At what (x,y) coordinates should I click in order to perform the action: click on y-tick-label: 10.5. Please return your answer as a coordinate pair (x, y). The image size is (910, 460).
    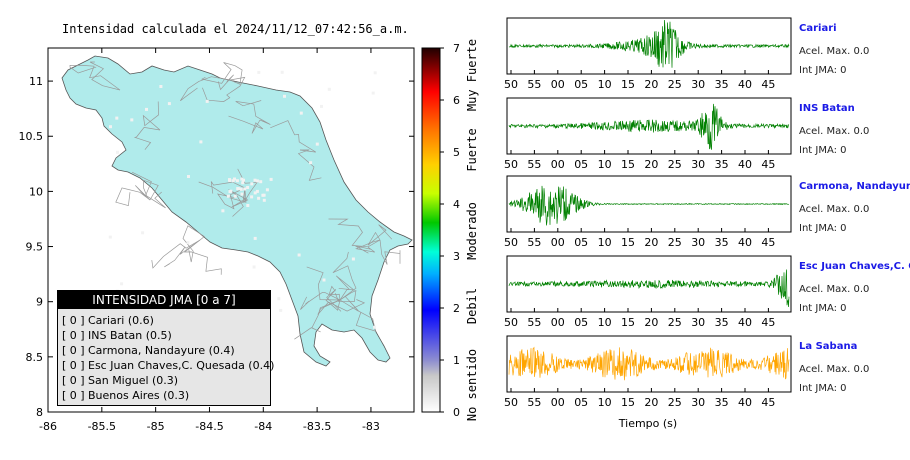
    Looking at the image, I should click on (31, 136).